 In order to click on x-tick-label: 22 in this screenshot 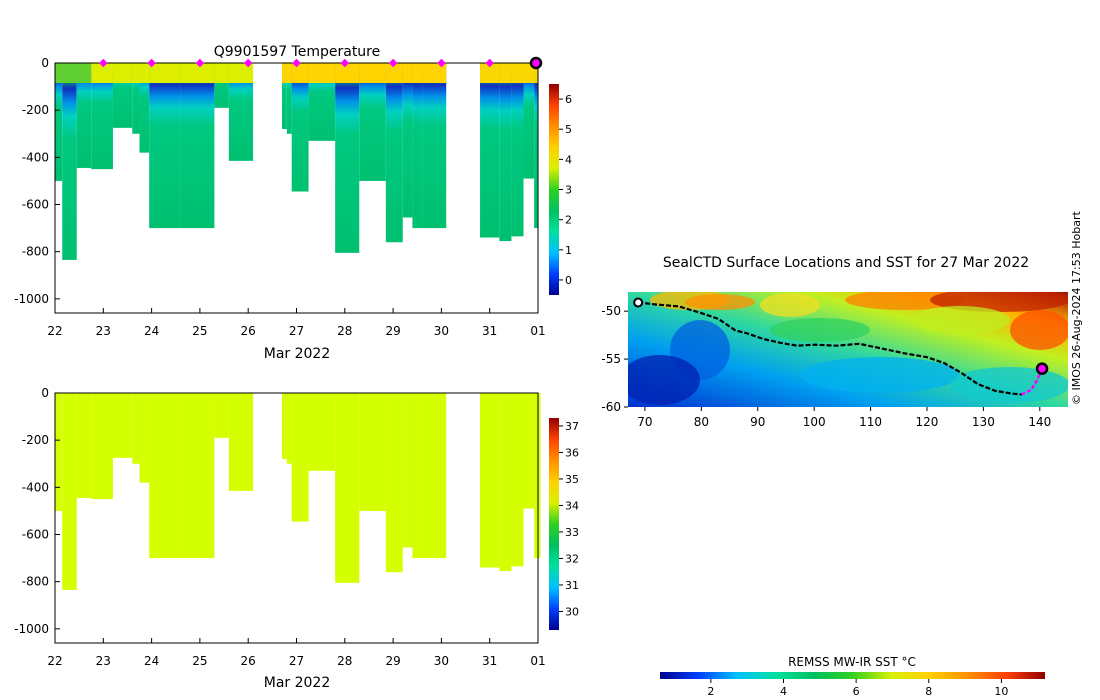, I will do `click(54, 661)`.